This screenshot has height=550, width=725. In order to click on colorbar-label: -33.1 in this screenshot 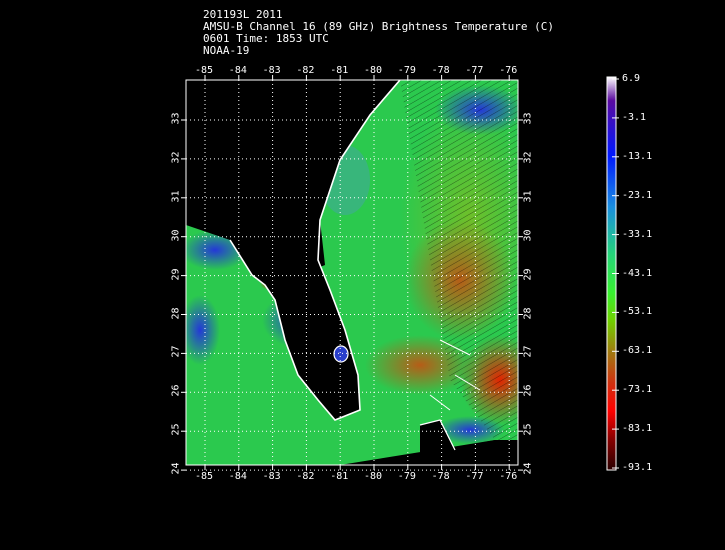, I will do `click(637, 234)`.